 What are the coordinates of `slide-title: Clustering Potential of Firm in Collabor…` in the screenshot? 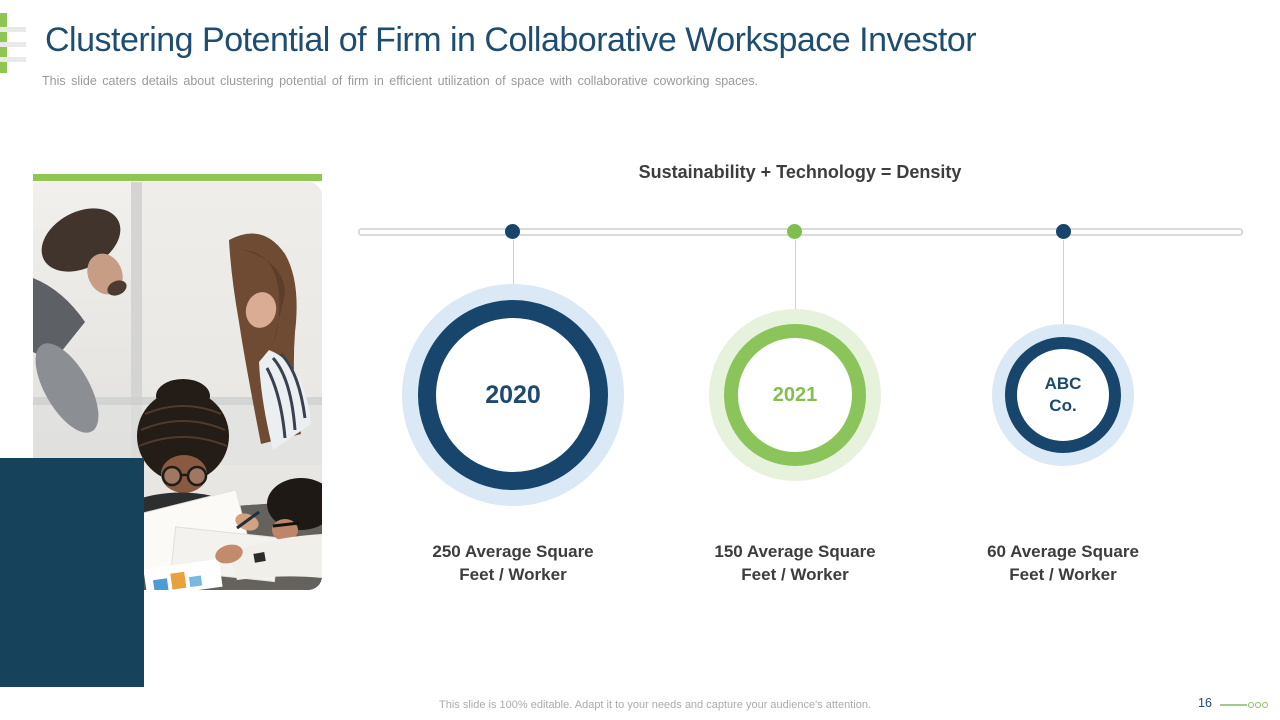 It's located at (511, 40).